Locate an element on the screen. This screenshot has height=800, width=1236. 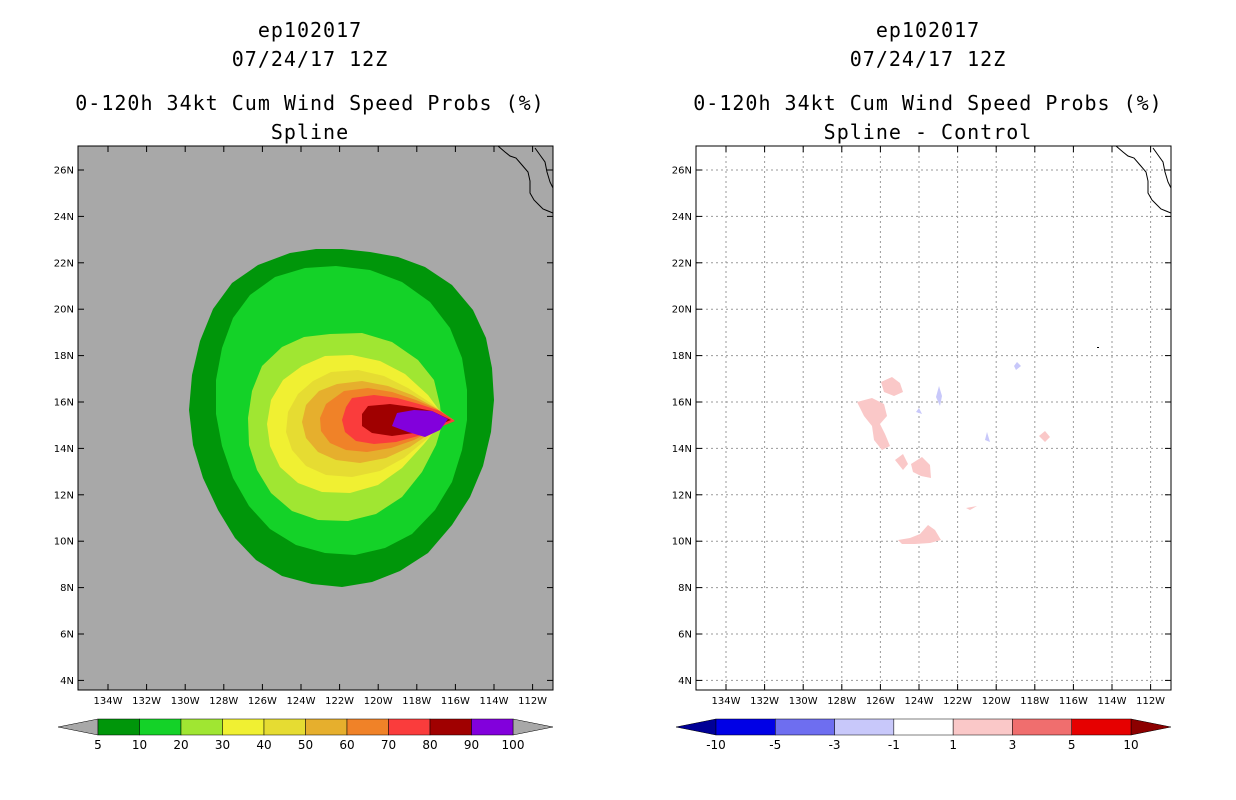
colorbar-label: 100 is located at coordinates (513, 745).